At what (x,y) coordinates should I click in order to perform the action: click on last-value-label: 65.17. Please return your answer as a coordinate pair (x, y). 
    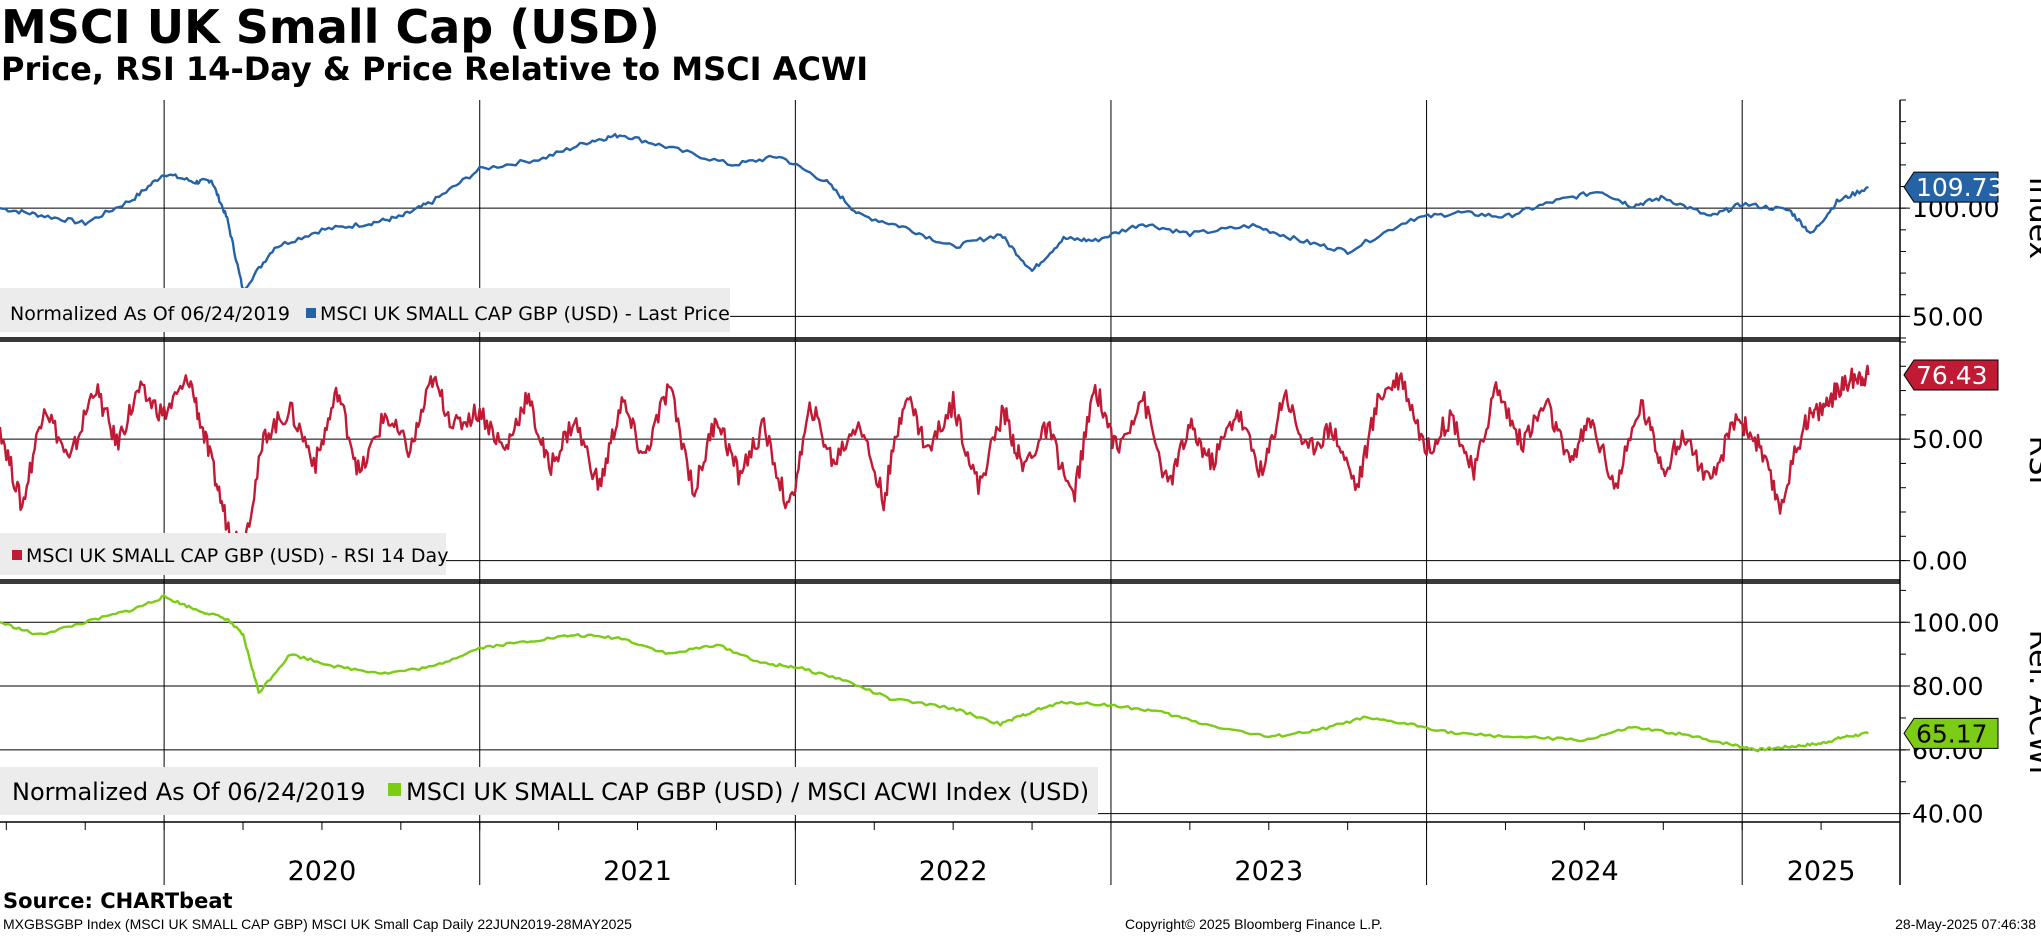
    Looking at the image, I should click on (1952, 733).